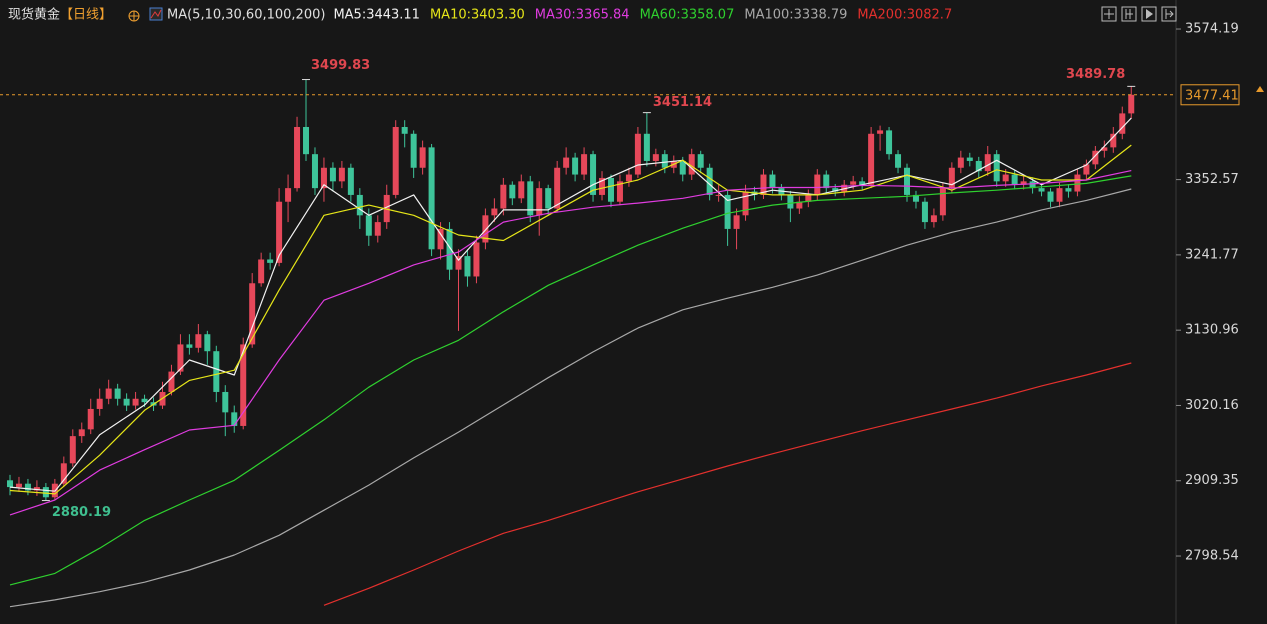 The height and width of the screenshot is (624, 1267). I want to click on extreme-label: 2880.19, so click(81, 512).